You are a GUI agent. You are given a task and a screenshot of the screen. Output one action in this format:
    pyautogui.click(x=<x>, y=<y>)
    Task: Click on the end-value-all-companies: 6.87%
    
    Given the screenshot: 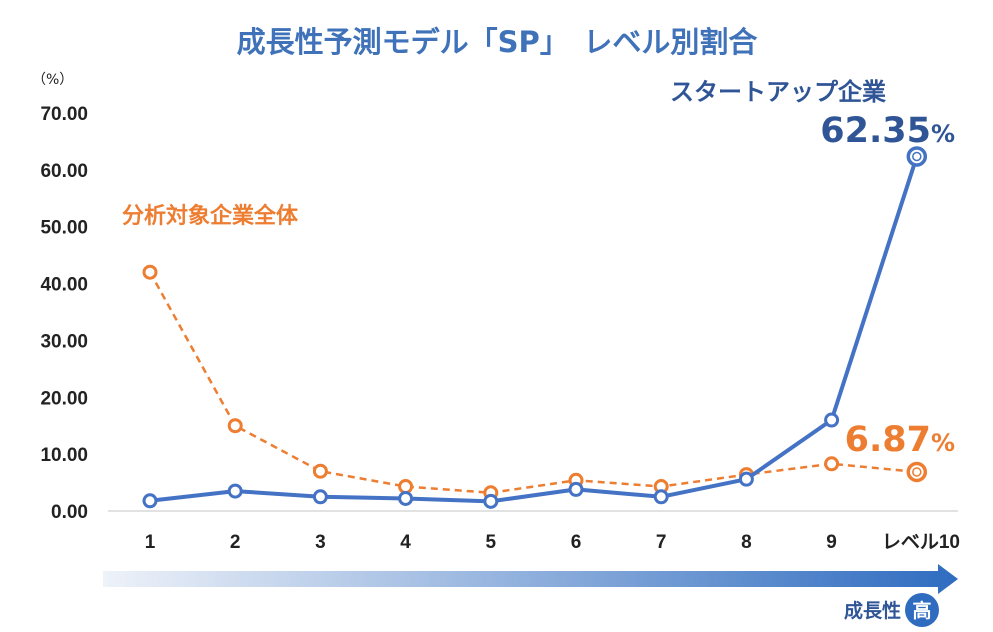 What is the action you would take?
    pyautogui.click(x=900, y=440)
    